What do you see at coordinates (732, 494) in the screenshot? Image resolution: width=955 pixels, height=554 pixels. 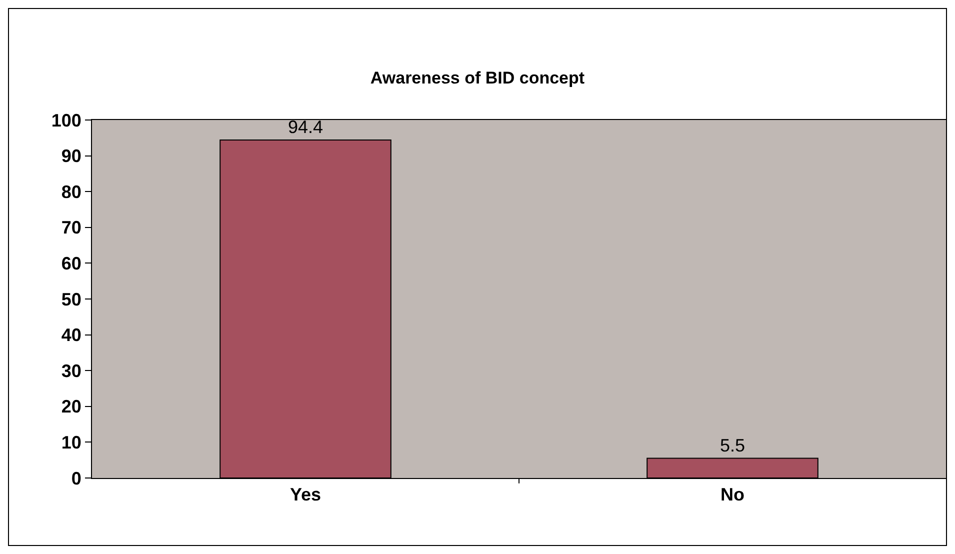 I see `x-tick-label: No` at bounding box center [732, 494].